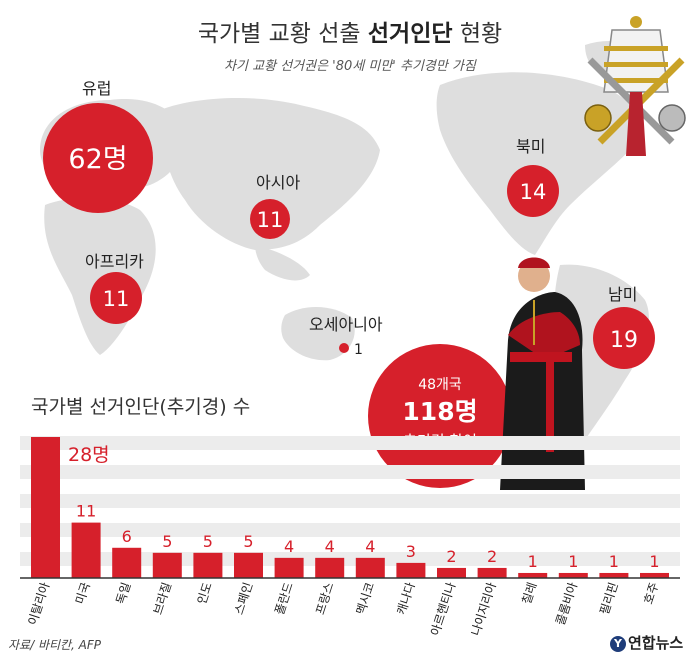 This screenshot has height=669, width=700. What do you see at coordinates (96, 88) in the screenshot?
I see `region-label-europe: 유럽` at bounding box center [96, 88].